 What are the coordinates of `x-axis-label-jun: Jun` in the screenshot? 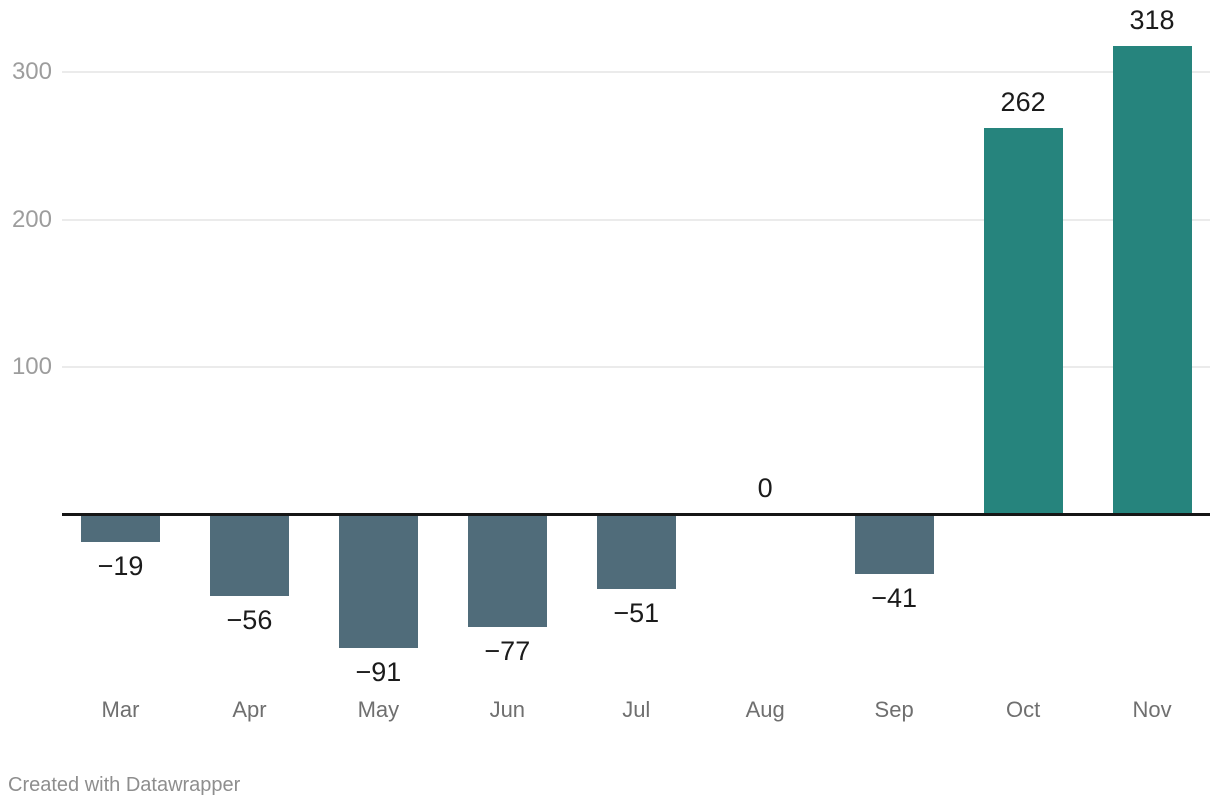 It's located at (507, 709).